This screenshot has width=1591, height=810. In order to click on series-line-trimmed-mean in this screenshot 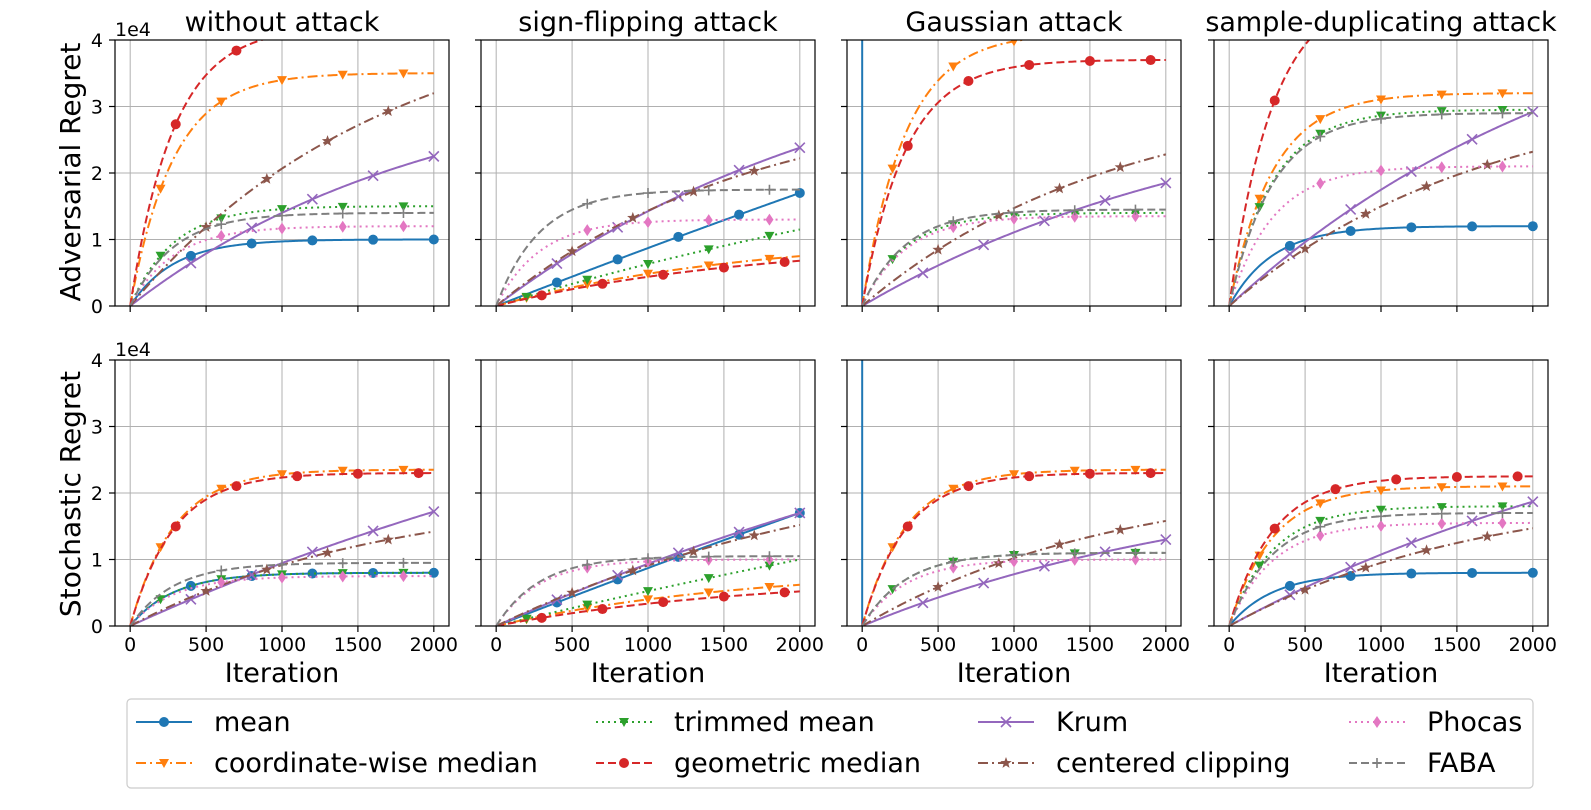, I will do `click(648, 592)`.